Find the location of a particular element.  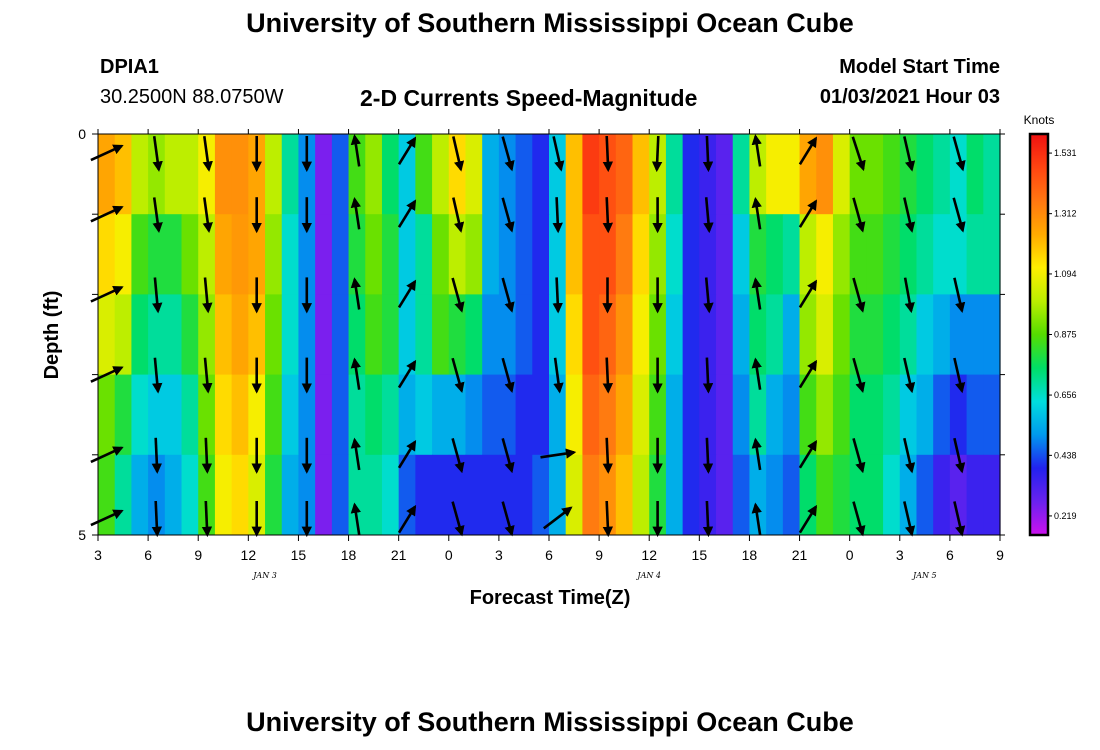

x-tick-label: 12 is located at coordinates (249, 555).